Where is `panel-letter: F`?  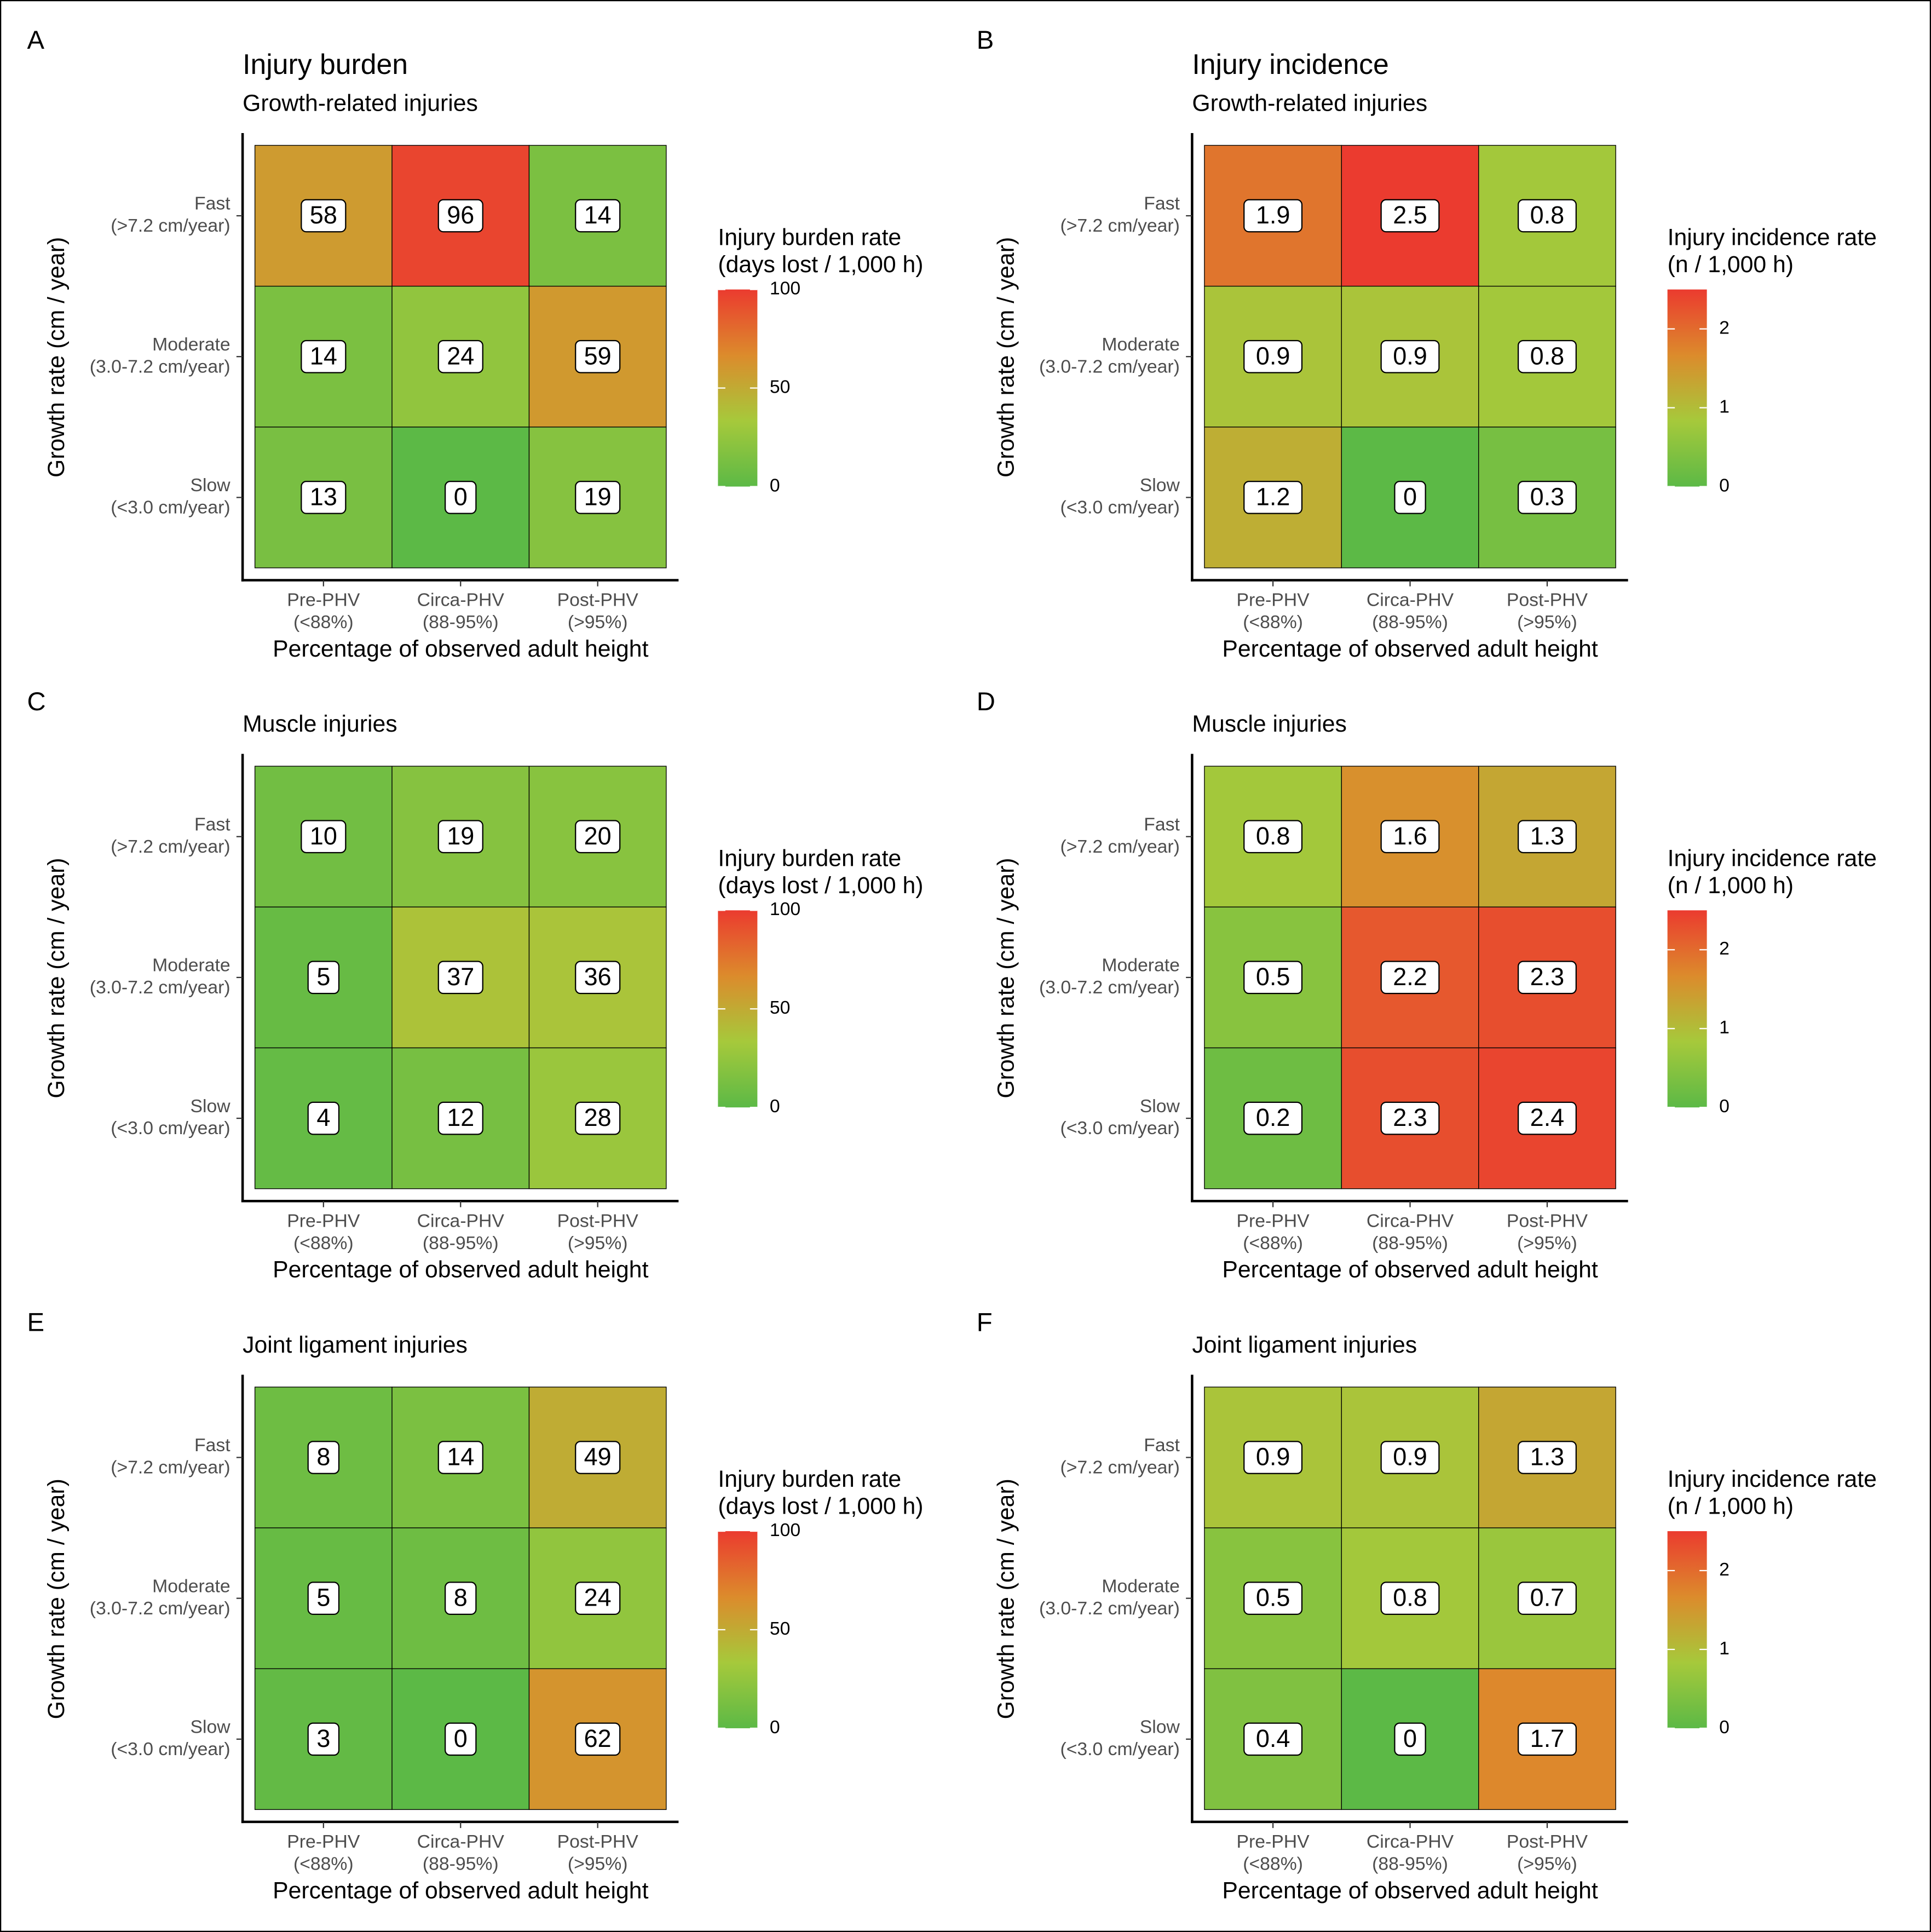 panel-letter: F is located at coordinates (985, 1323).